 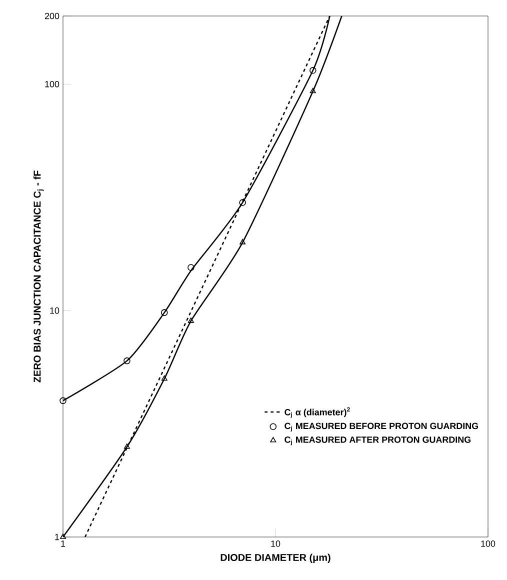 I want to click on y-tick-label: 1, so click(x=57, y=537).